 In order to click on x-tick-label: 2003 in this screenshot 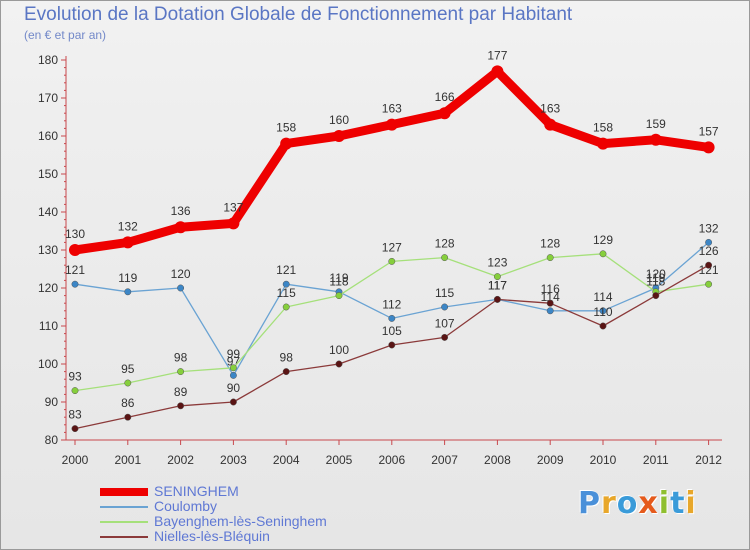, I will do `click(233, 460)`.